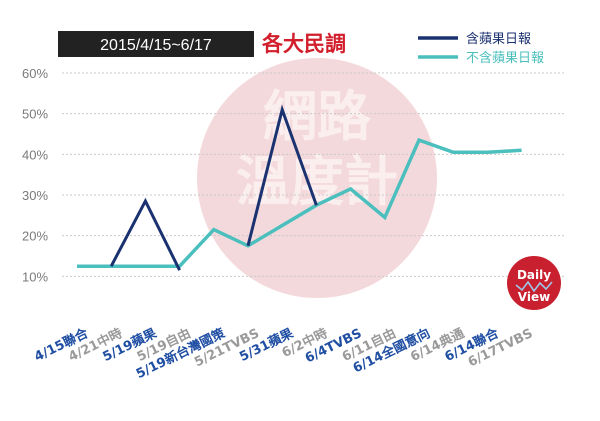 The height and width of the screenshot is (421, 600). What do you see at coordinates (35, 175) in the screenshot?
I see `y-axis: 10% 20% 30% 40% 50% 60%` at bounding box center [35, 175].